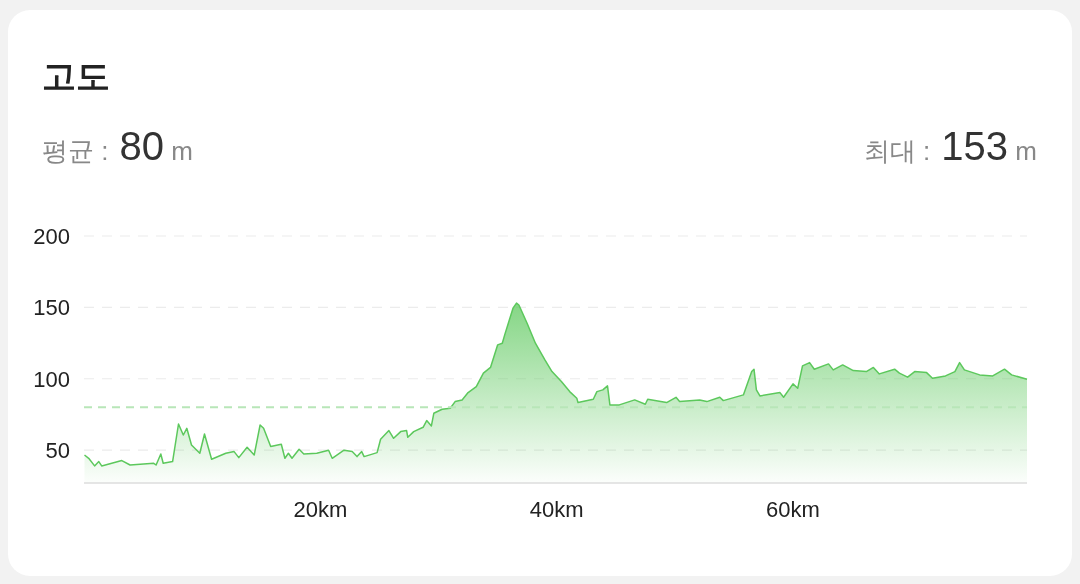 The height and width of the screenshot is (584, 1080). I want to click on x-tick-label: 40km, so click(556, 509).